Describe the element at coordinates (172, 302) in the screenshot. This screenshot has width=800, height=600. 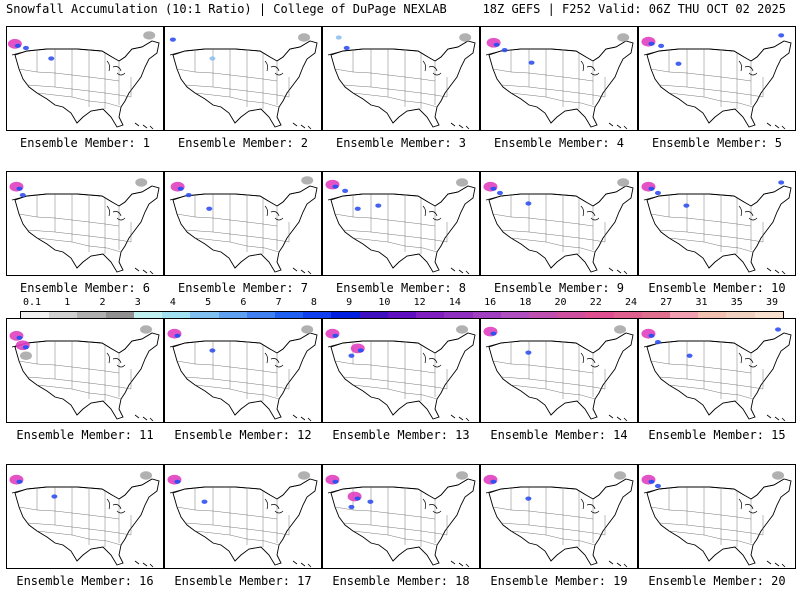
I see `colorbar-label: 4` at that location.